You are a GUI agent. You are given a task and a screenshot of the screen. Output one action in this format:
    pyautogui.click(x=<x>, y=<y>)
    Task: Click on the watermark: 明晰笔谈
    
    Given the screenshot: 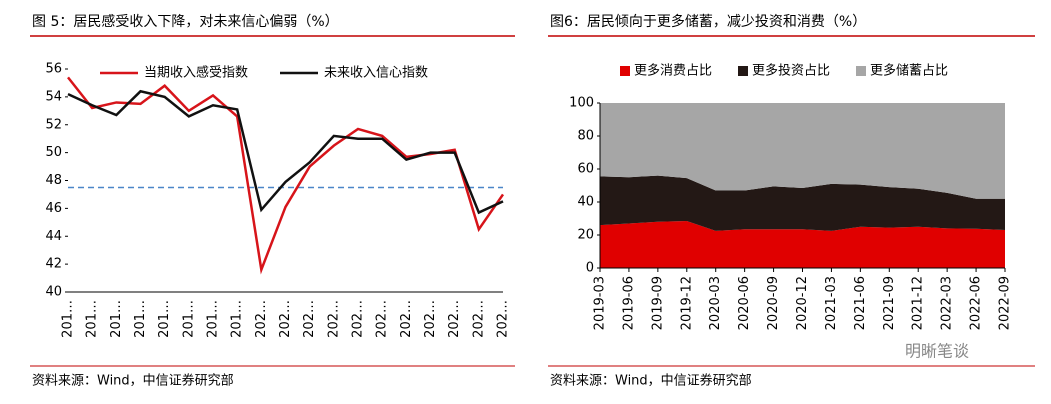 What is the action you would take?
    pyautogui.click(x=937, y=351)
    